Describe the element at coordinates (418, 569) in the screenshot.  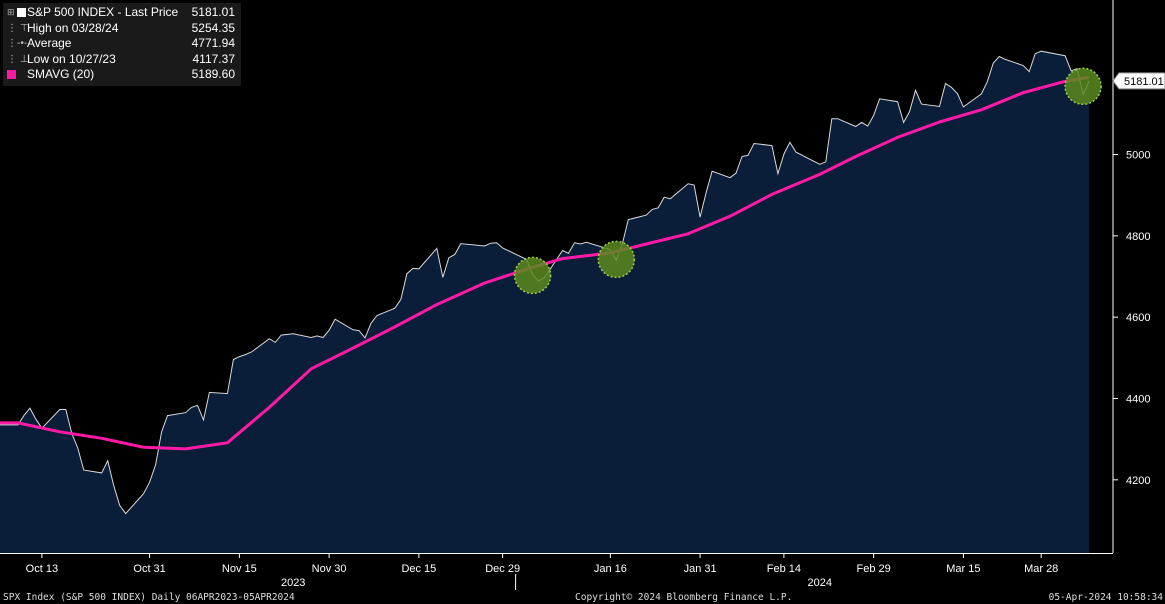
I see `x-tick-label: Dec 15` at that location.